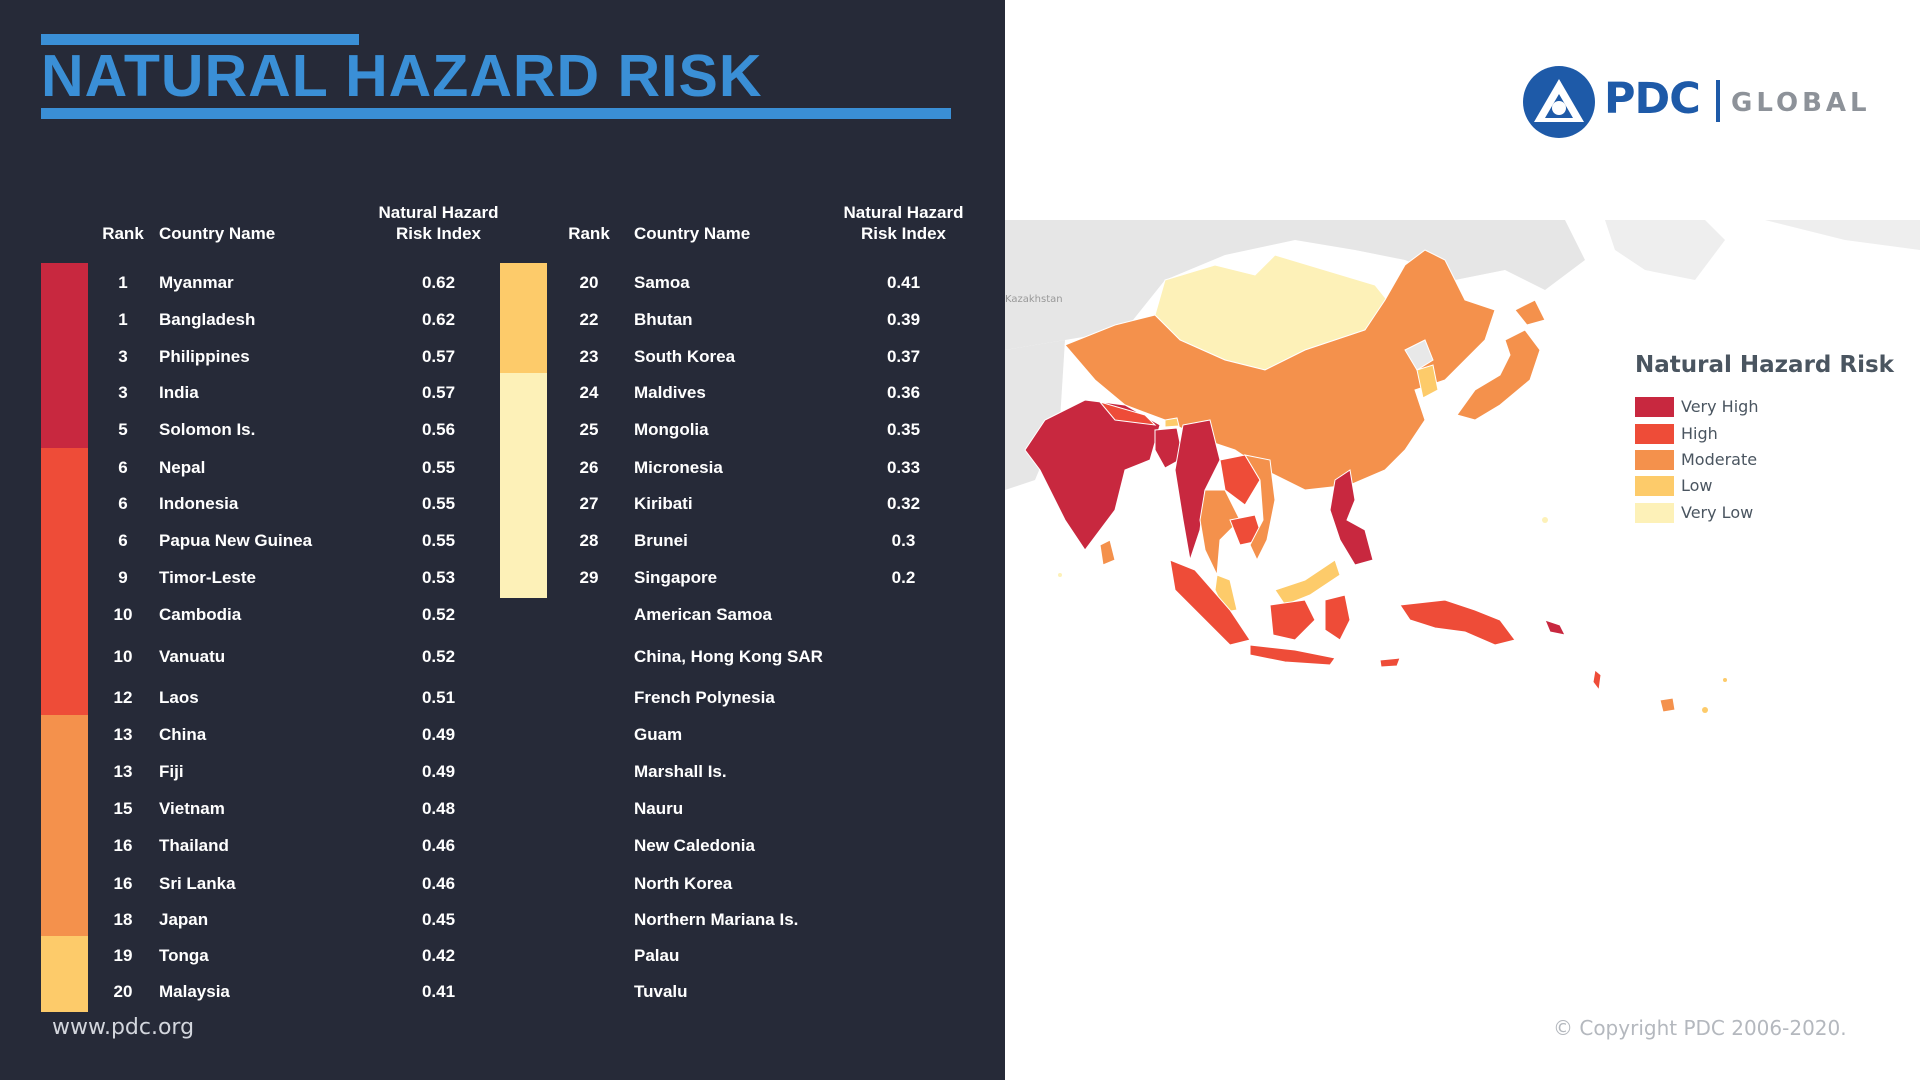 The height and width of the screenshot is (1080, 1920). Describe the element at coordinates (200, 614) in the screenshot. I see `country-cell: Cambodia` at that location.